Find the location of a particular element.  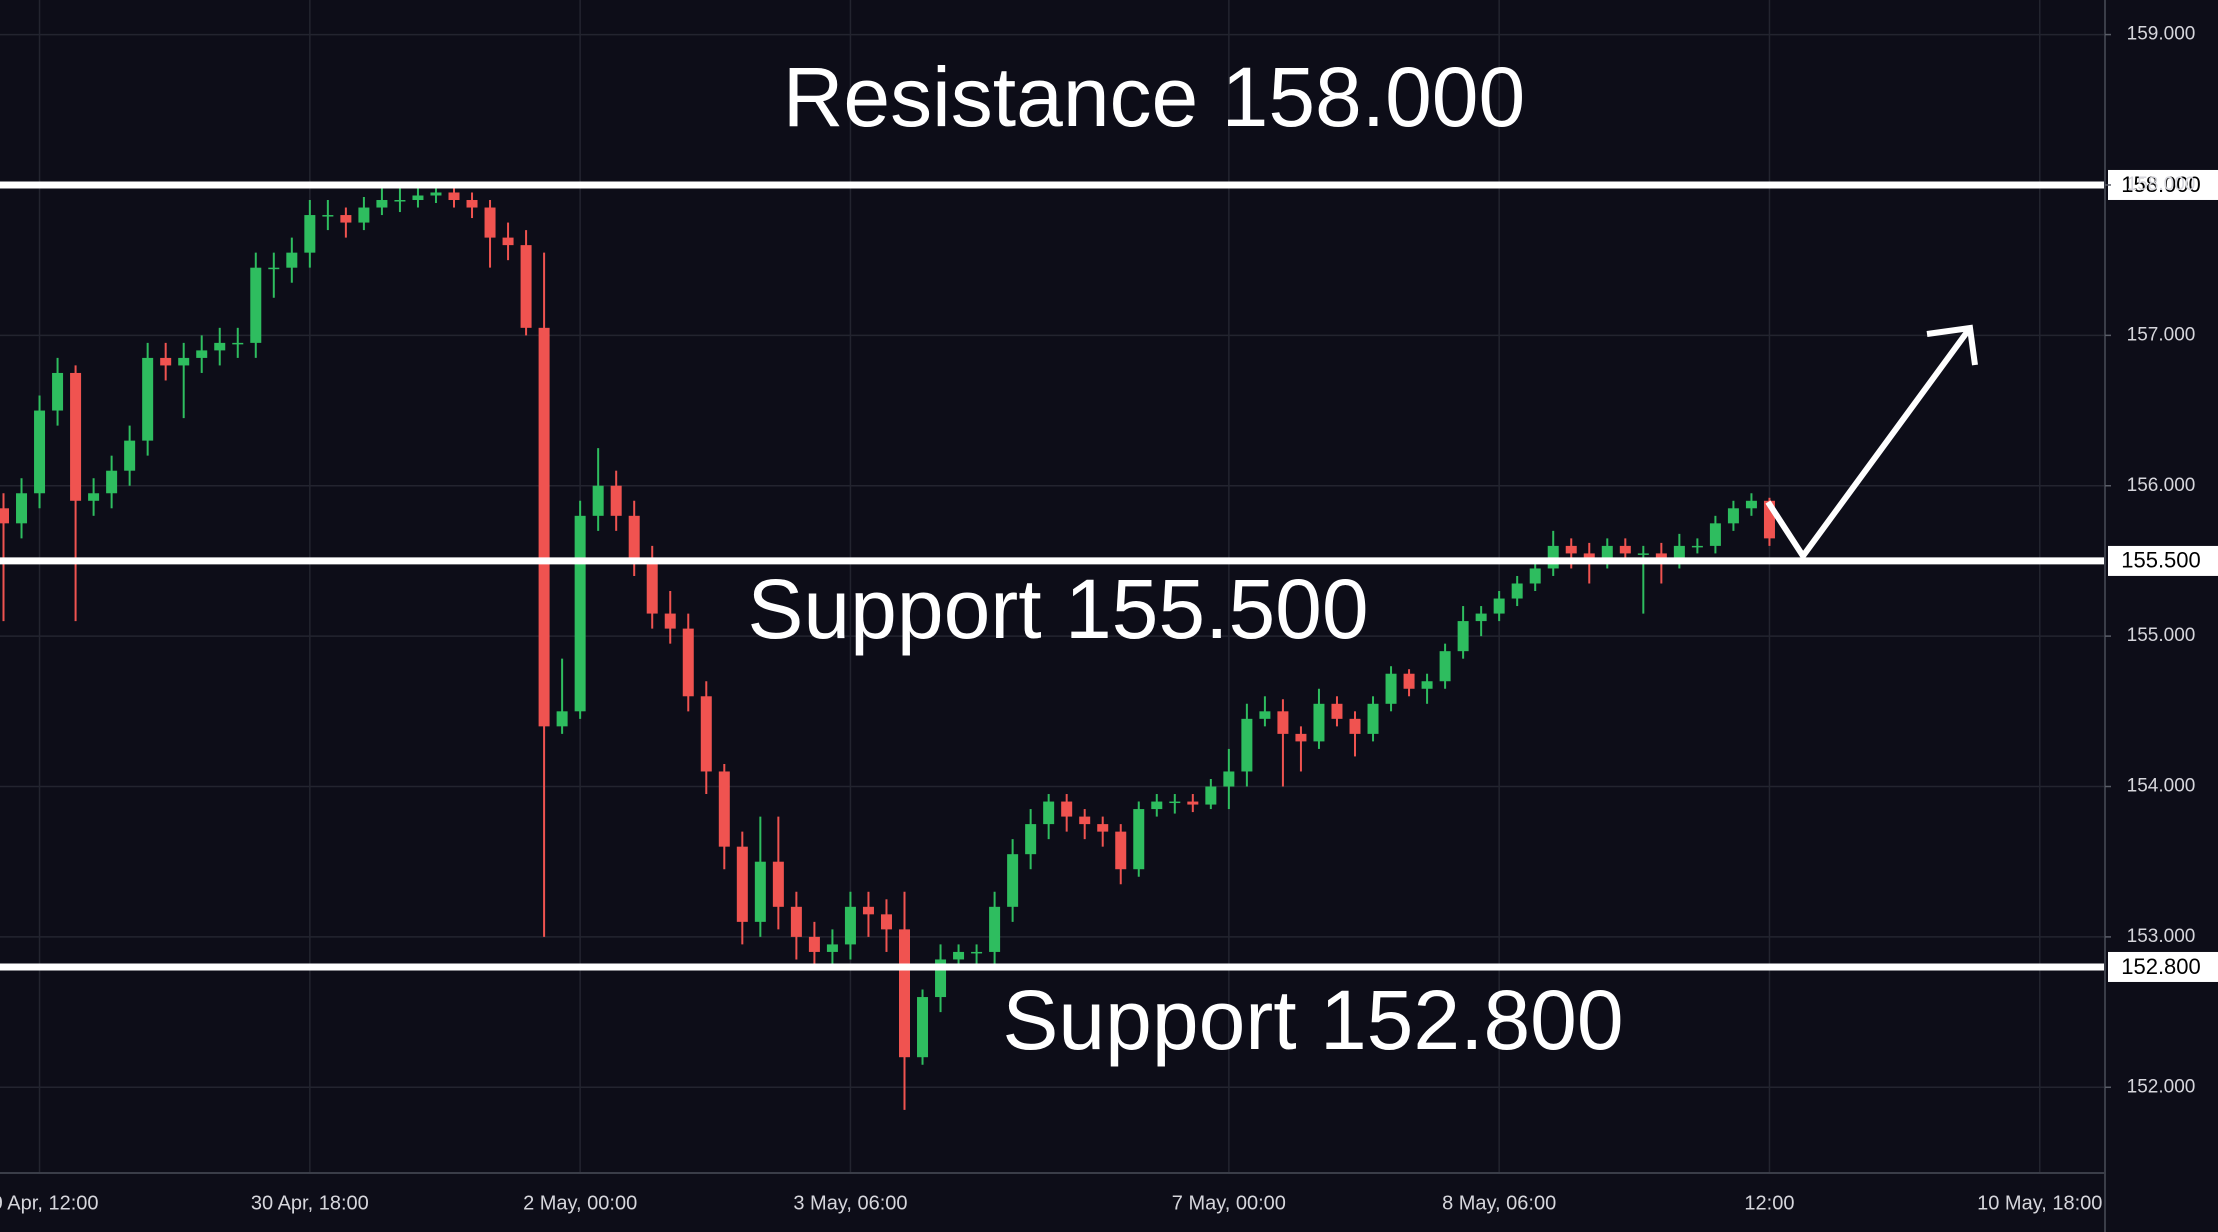

y-tick-label: 153.000 is located at coordinates (2161, 936).